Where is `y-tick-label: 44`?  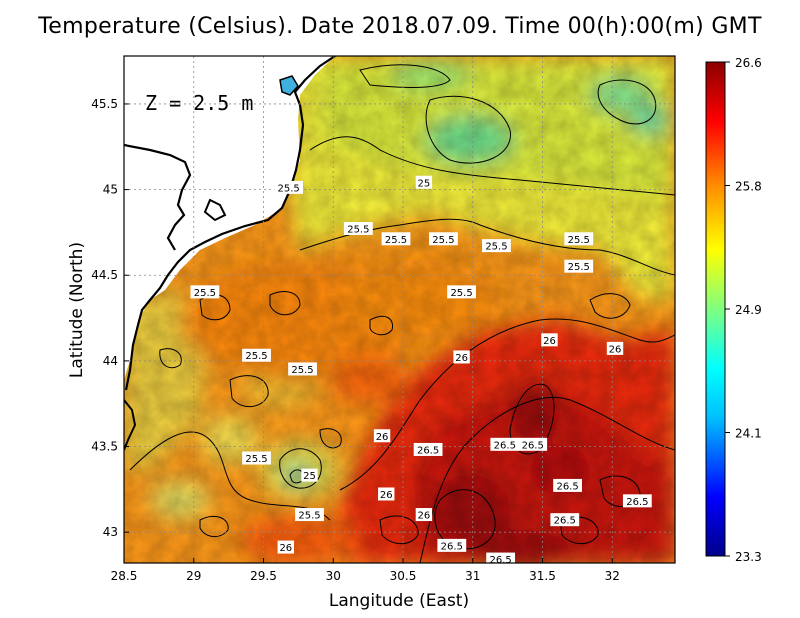
y-tick-label: 44 is located at coordinates (110, 361).